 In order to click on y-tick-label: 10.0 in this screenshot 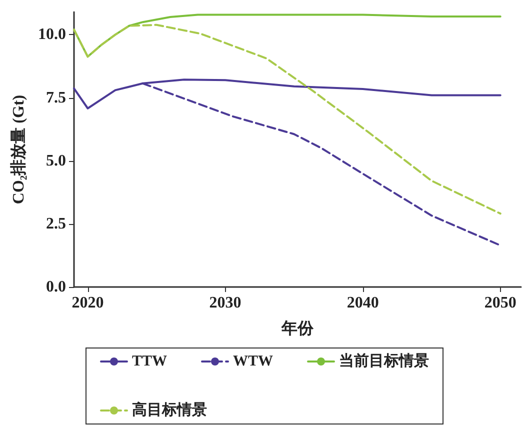, I will do `click(52, 35)`.